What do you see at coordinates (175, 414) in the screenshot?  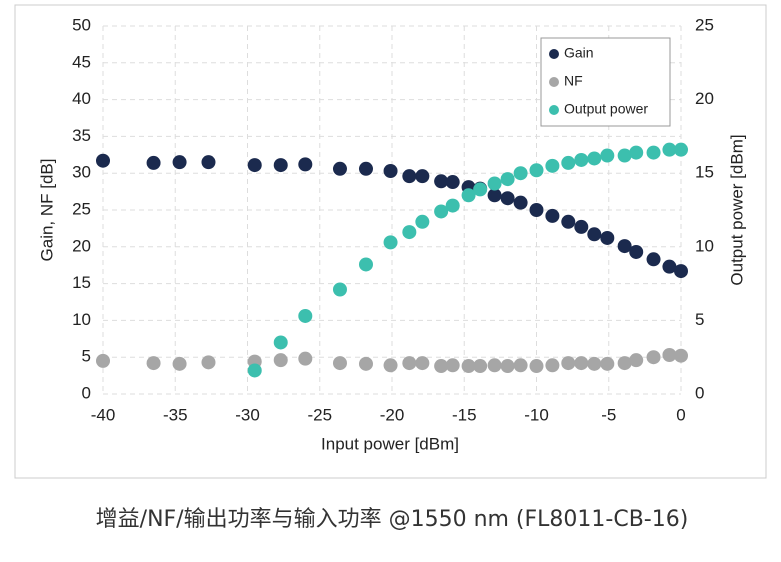 I see `x-tick-label: -35` at bounding box center [175, 414].